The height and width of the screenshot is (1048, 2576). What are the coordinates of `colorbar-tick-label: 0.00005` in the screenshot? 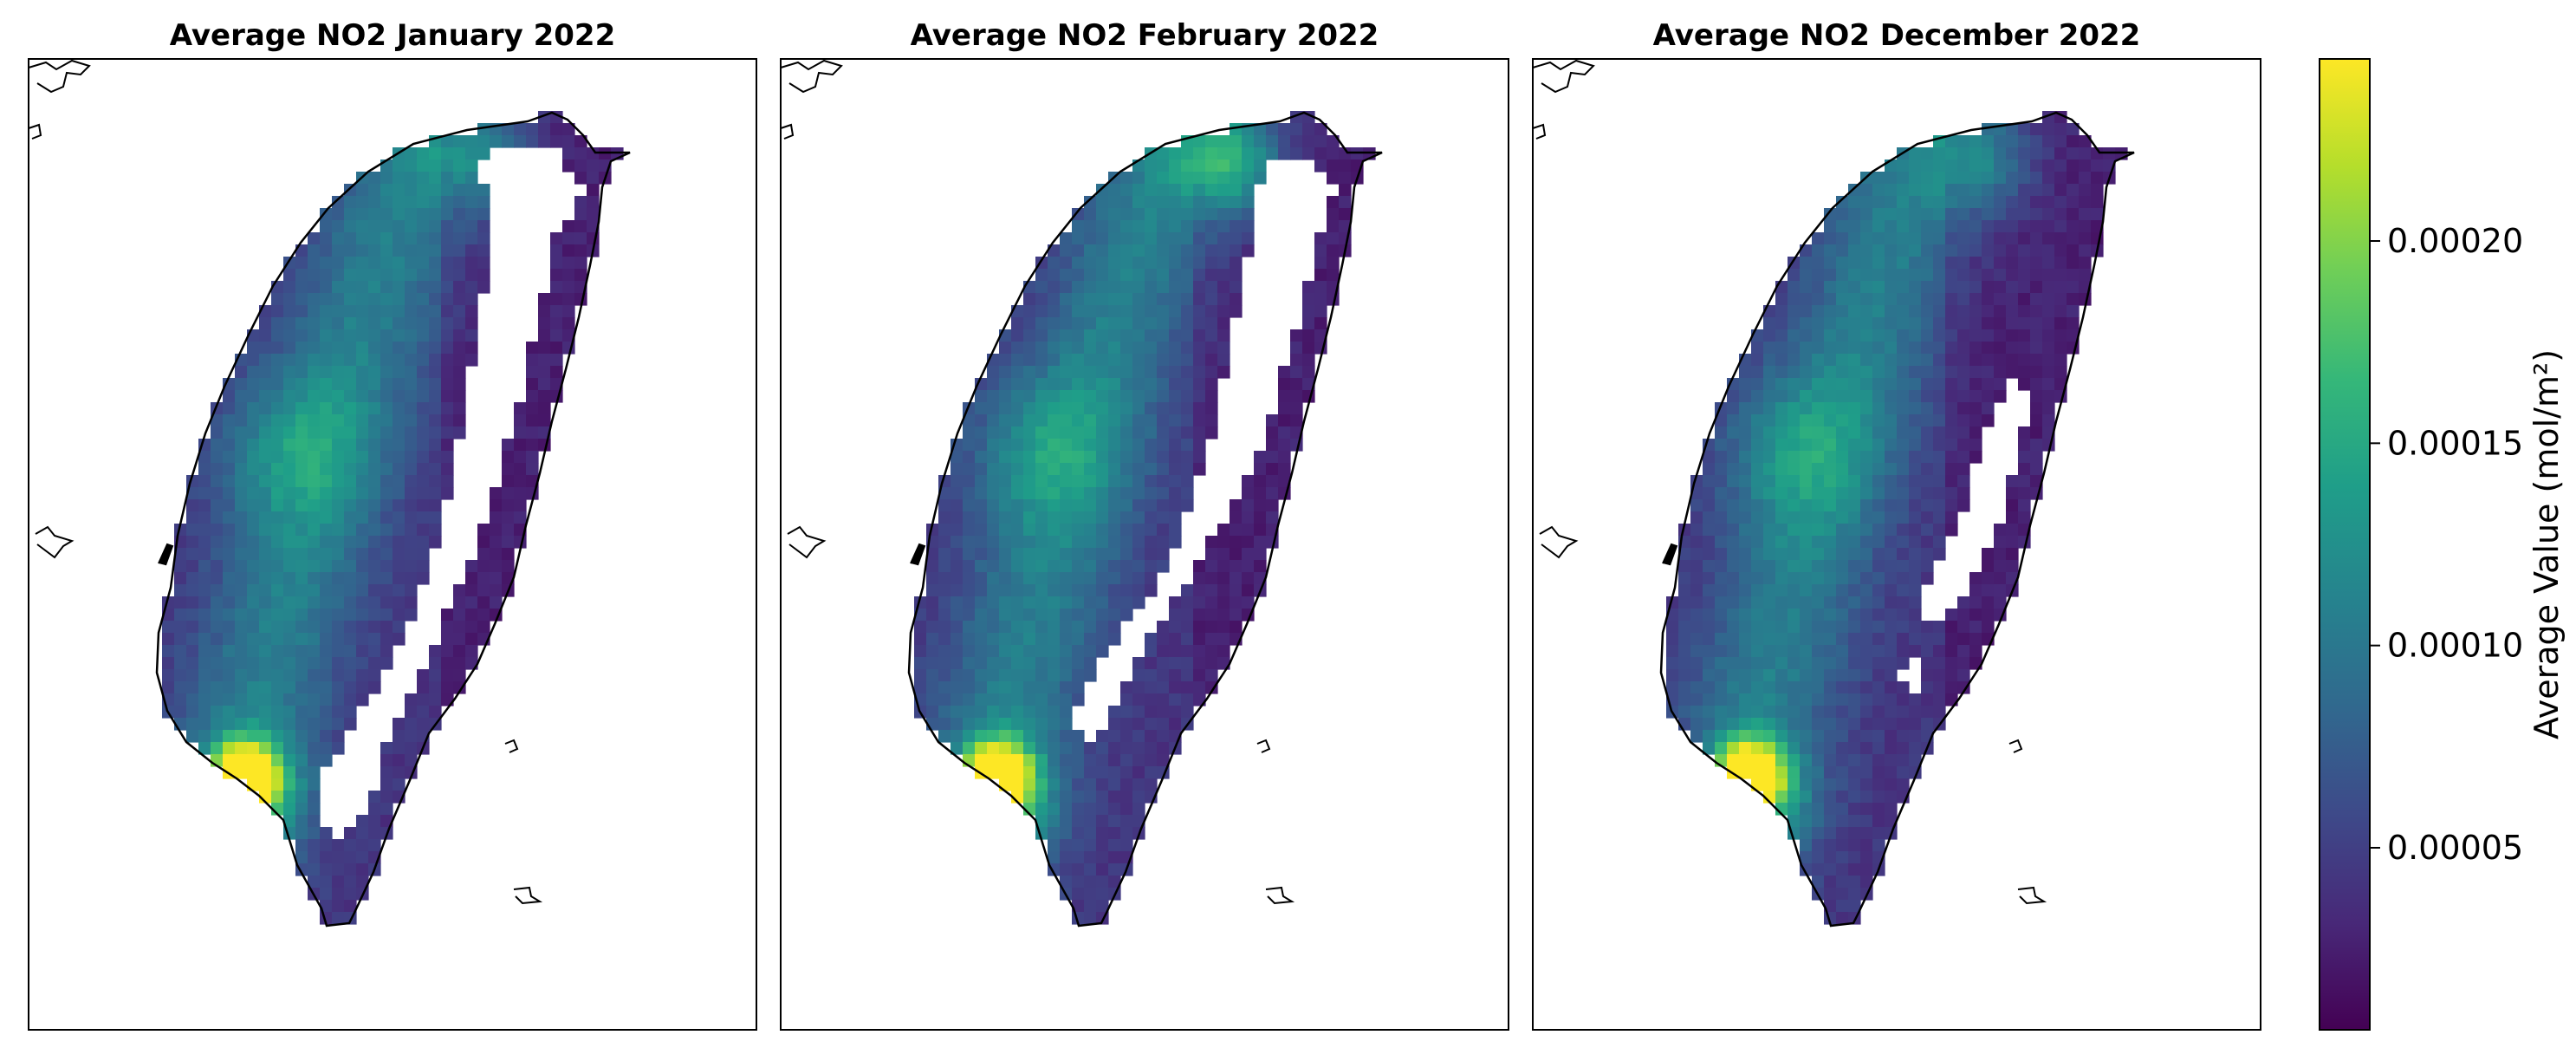 It's located at (2455, 848).